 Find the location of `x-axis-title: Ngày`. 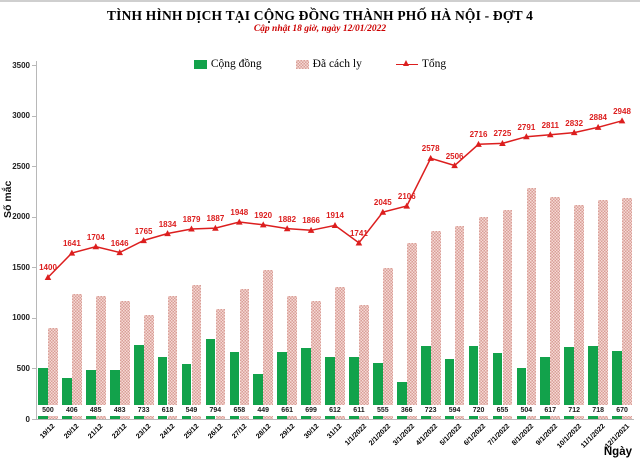

x-axis-title: Ngày is located at coordinates (617, 452).